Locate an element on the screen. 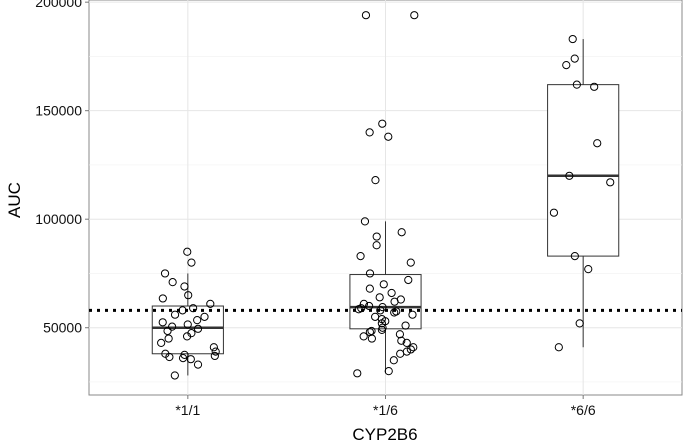 The width and height of the screenshot is (685, 445). y-axis: 50000 100000 150000 200000 is located at coordinates (62, 168).